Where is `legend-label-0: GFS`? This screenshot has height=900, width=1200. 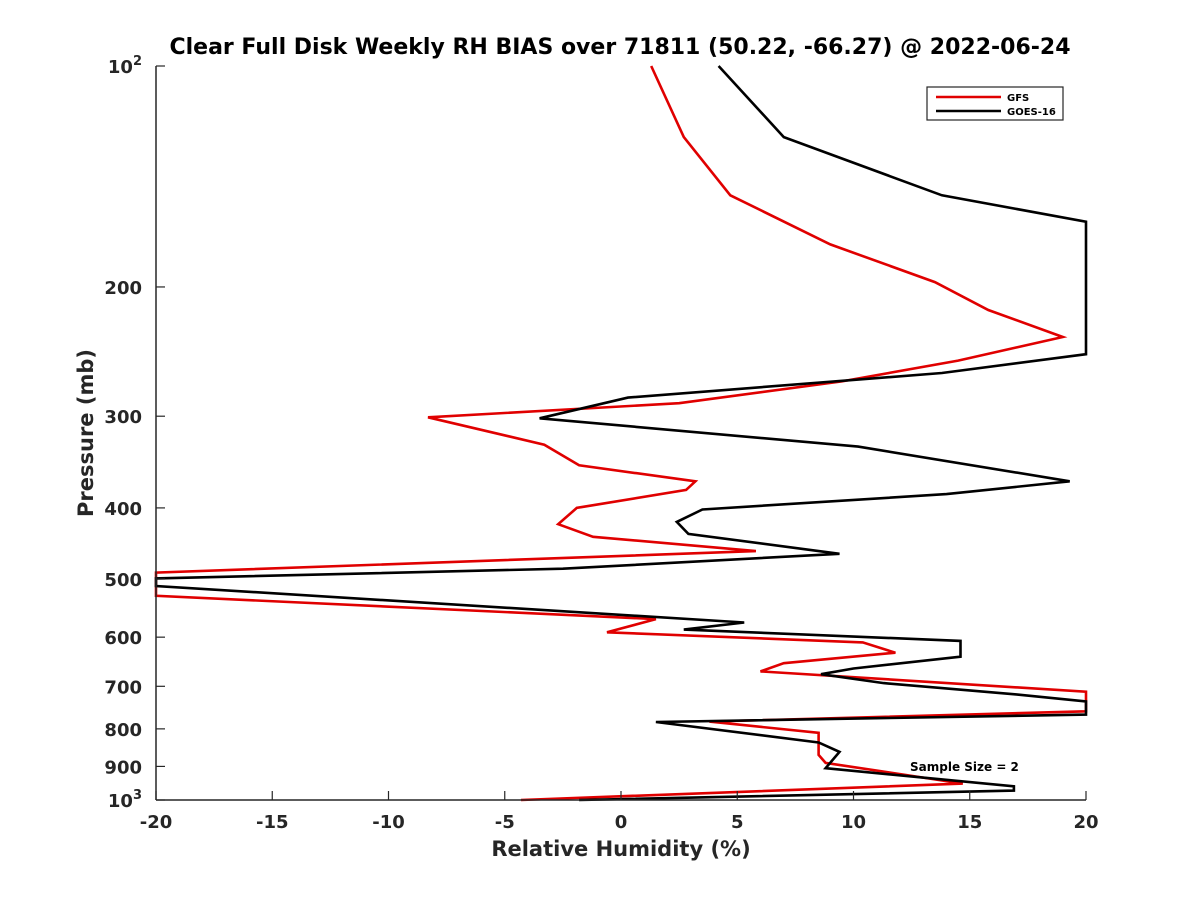
legend-label-0: GFS is located at coordinates (1018, 98).